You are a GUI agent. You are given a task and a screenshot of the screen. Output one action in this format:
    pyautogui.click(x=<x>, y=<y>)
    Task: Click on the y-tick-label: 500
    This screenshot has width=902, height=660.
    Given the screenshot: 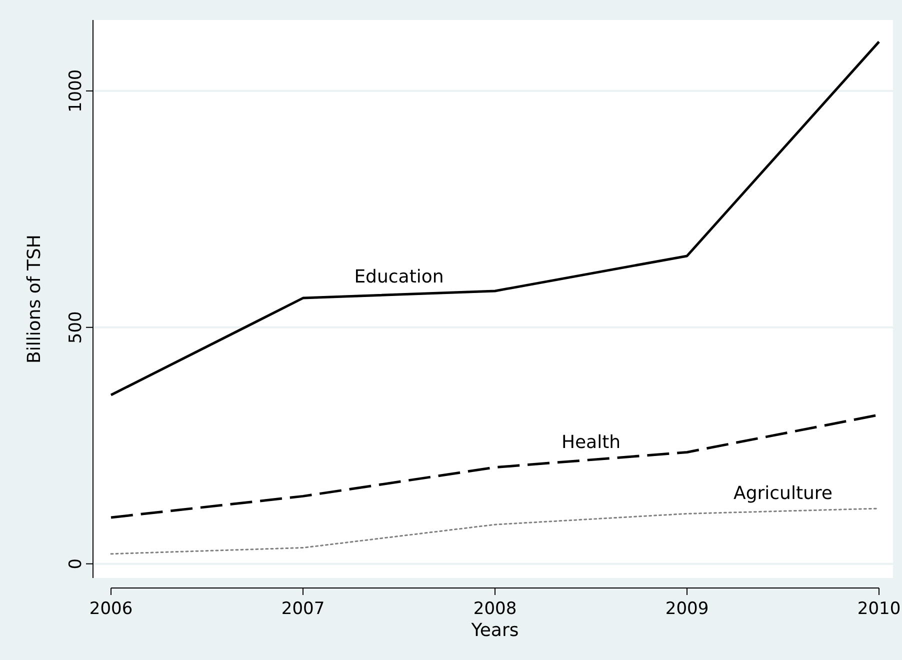 What is the action you would take?
    pyautogui.click(x=76, y=327)
    